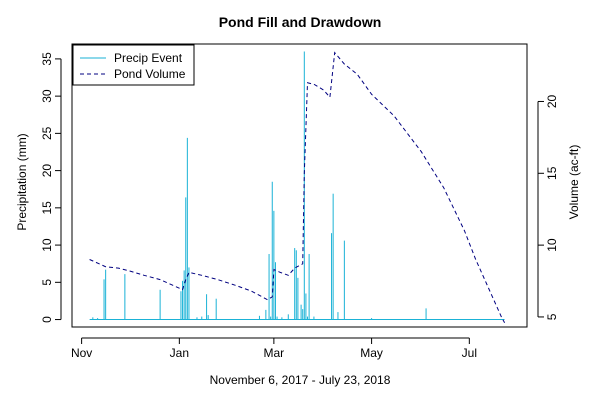  I want to click on legend: Precip Event Pond Volume, so click(133, 65).